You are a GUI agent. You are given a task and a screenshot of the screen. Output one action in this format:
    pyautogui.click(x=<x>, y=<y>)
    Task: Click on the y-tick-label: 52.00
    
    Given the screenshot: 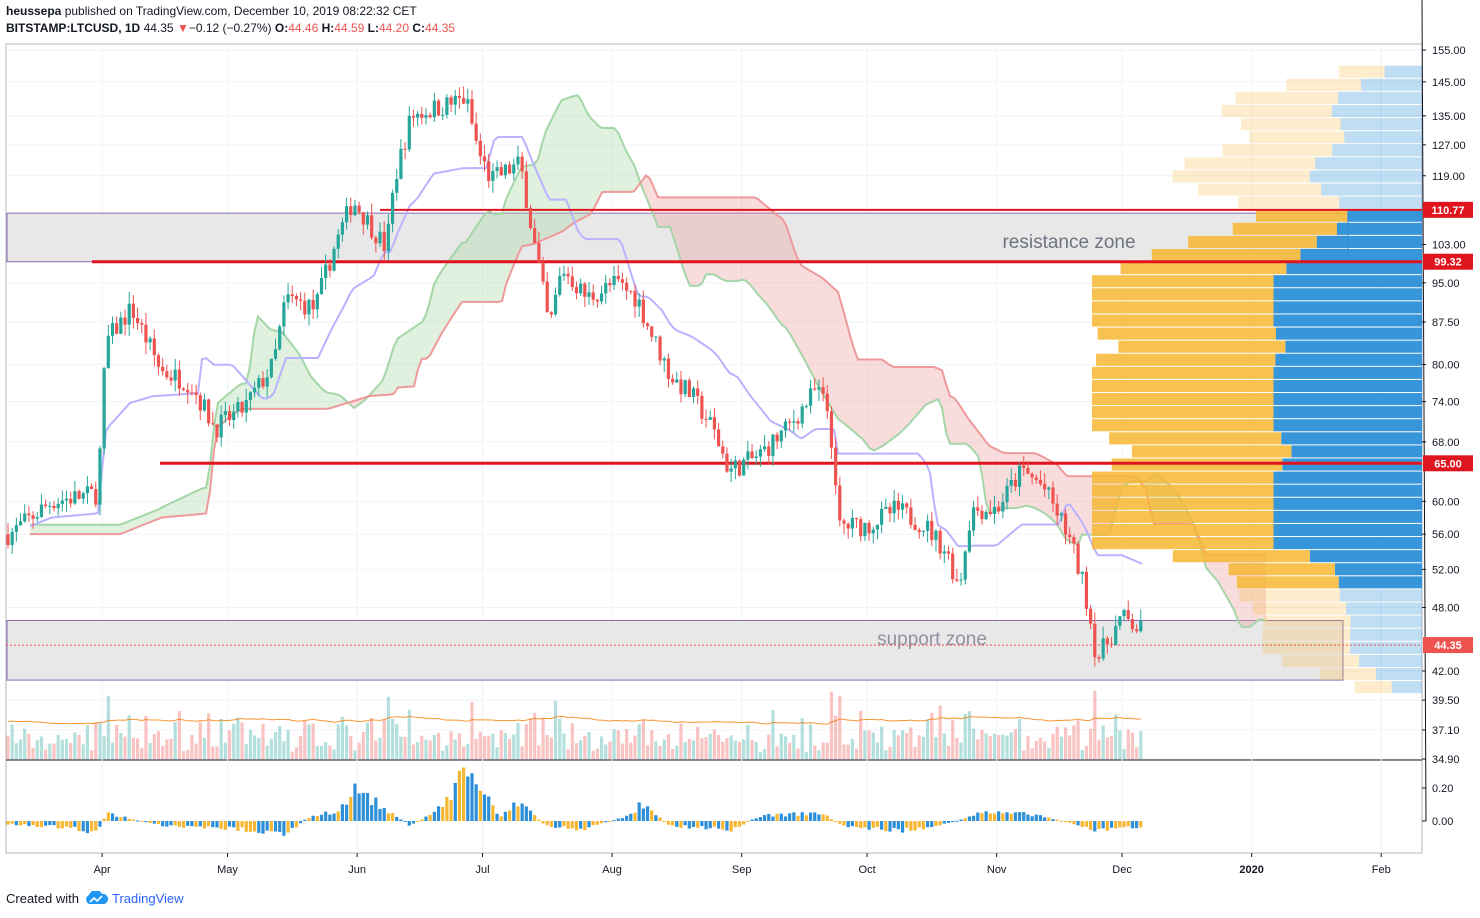 What is the action you would take?
    pyautogui.click(x=1446, y=570)
    